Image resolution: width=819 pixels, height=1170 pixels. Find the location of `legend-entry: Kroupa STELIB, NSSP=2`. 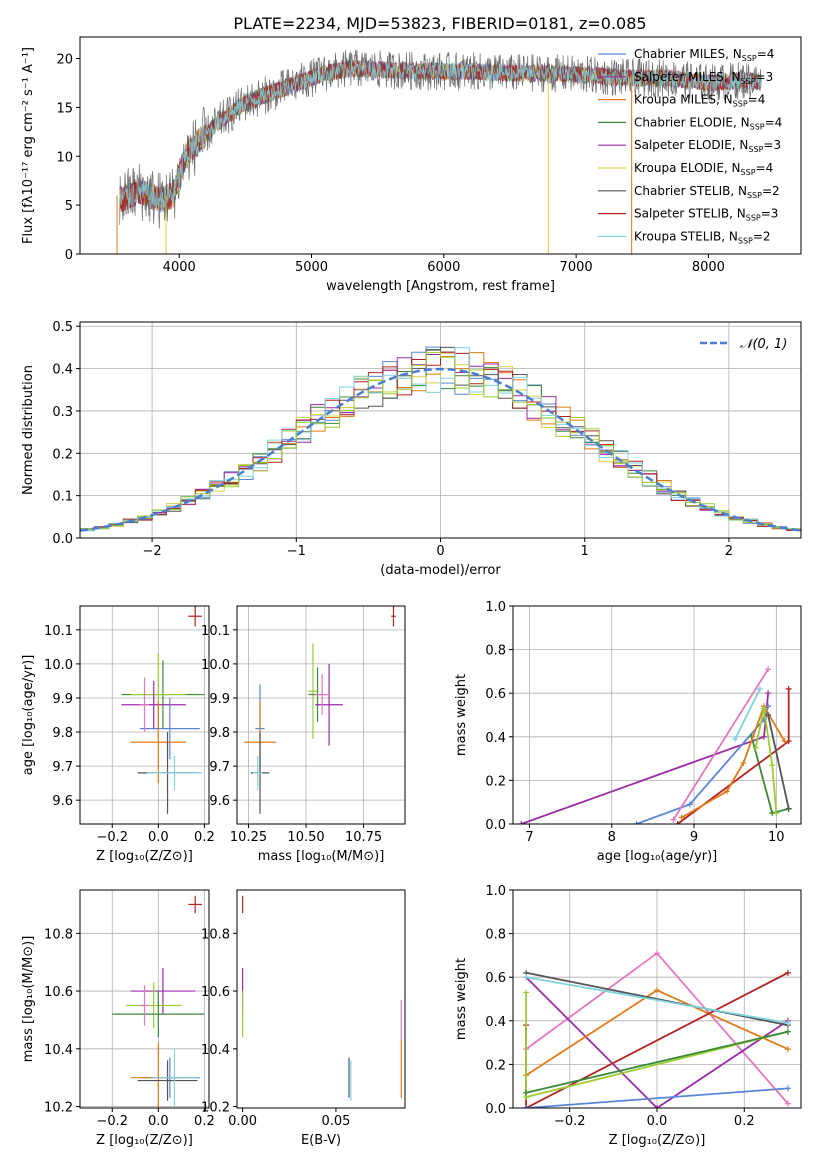

legend-entry: Kroupa STELIB, NSSP=2 is located at coordinates (702, 237).